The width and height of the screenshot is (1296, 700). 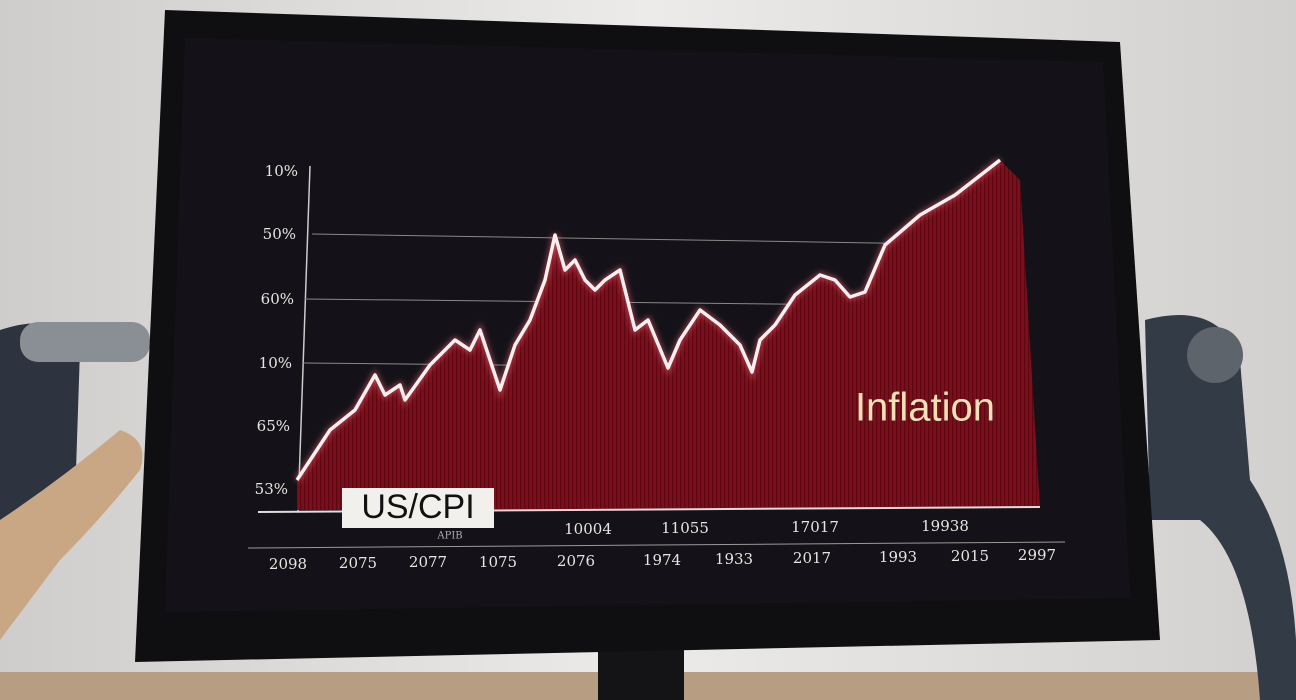 What do you see at coordinates (1037, 555) in the screenshot?
I see `lower-label: 2997` at bounding box center [1037, 555].